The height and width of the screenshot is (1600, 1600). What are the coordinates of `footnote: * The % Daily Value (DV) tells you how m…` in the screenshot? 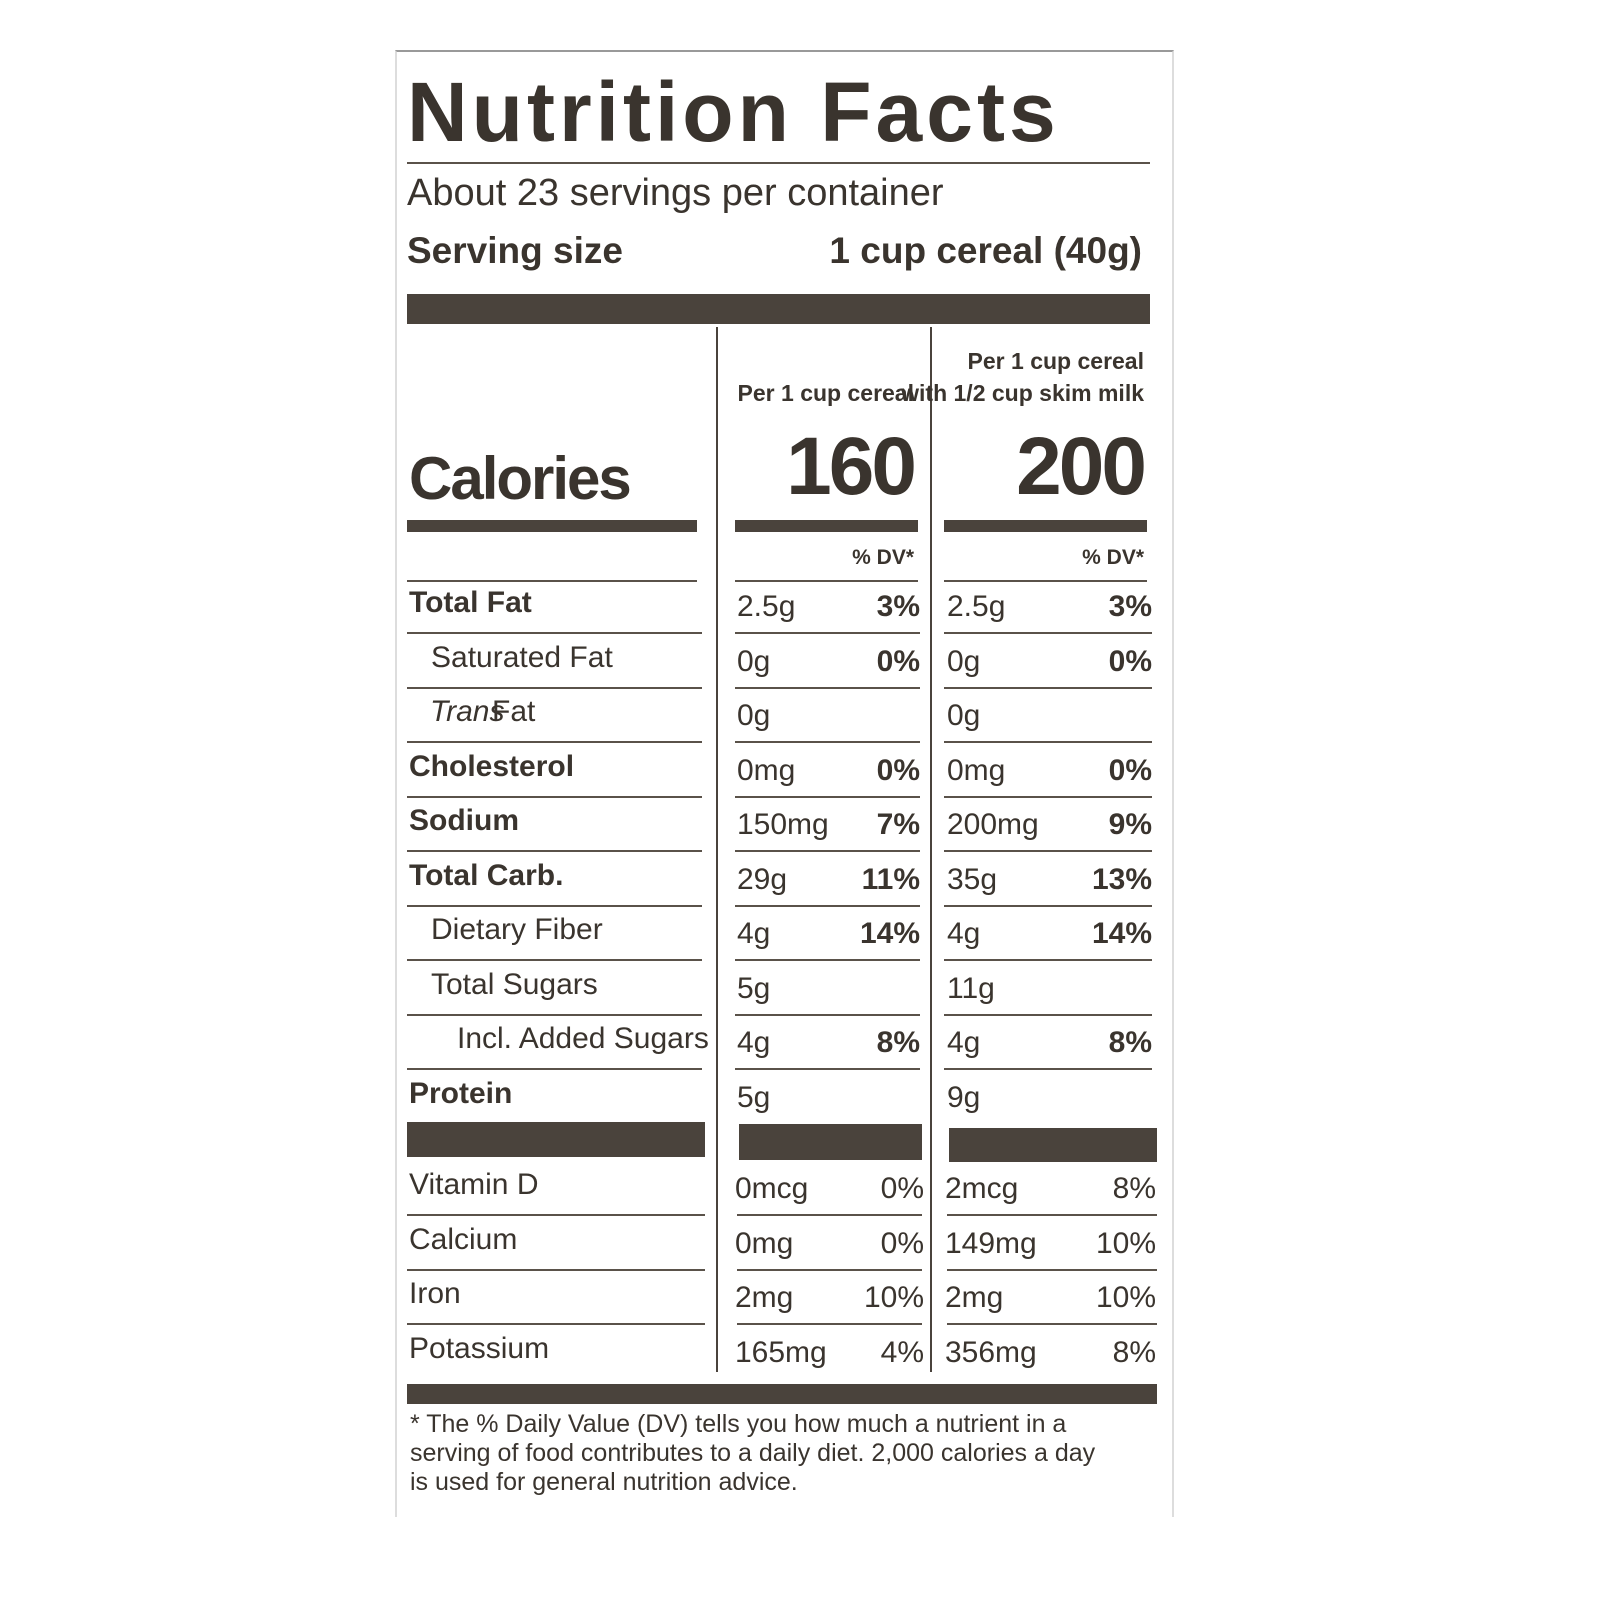 It's located at (753, 1453).